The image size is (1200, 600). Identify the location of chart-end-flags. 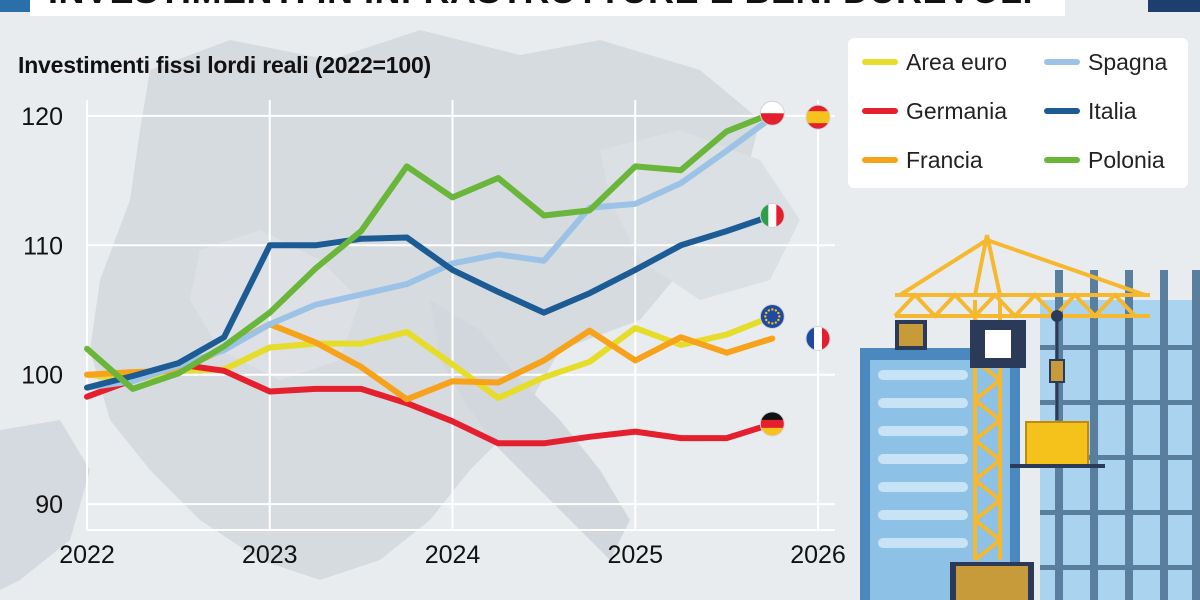
(795, 268).